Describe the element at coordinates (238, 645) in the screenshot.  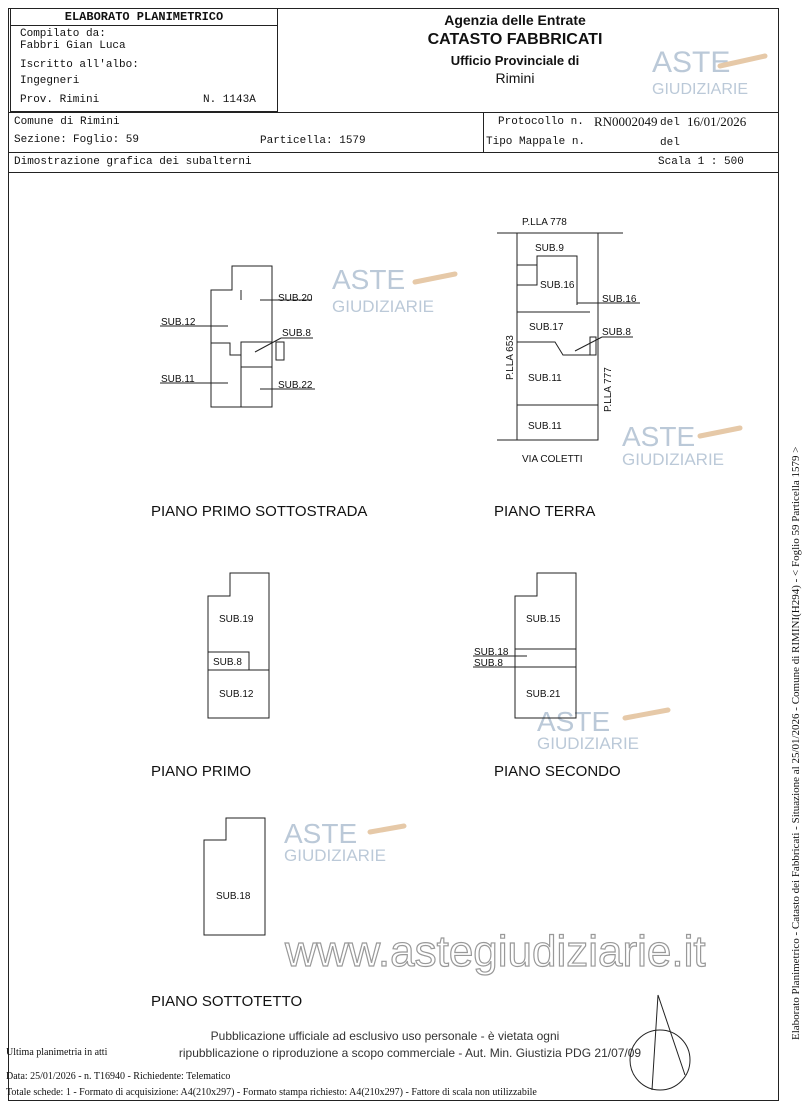
I see `plan-primo-outline` at that location.